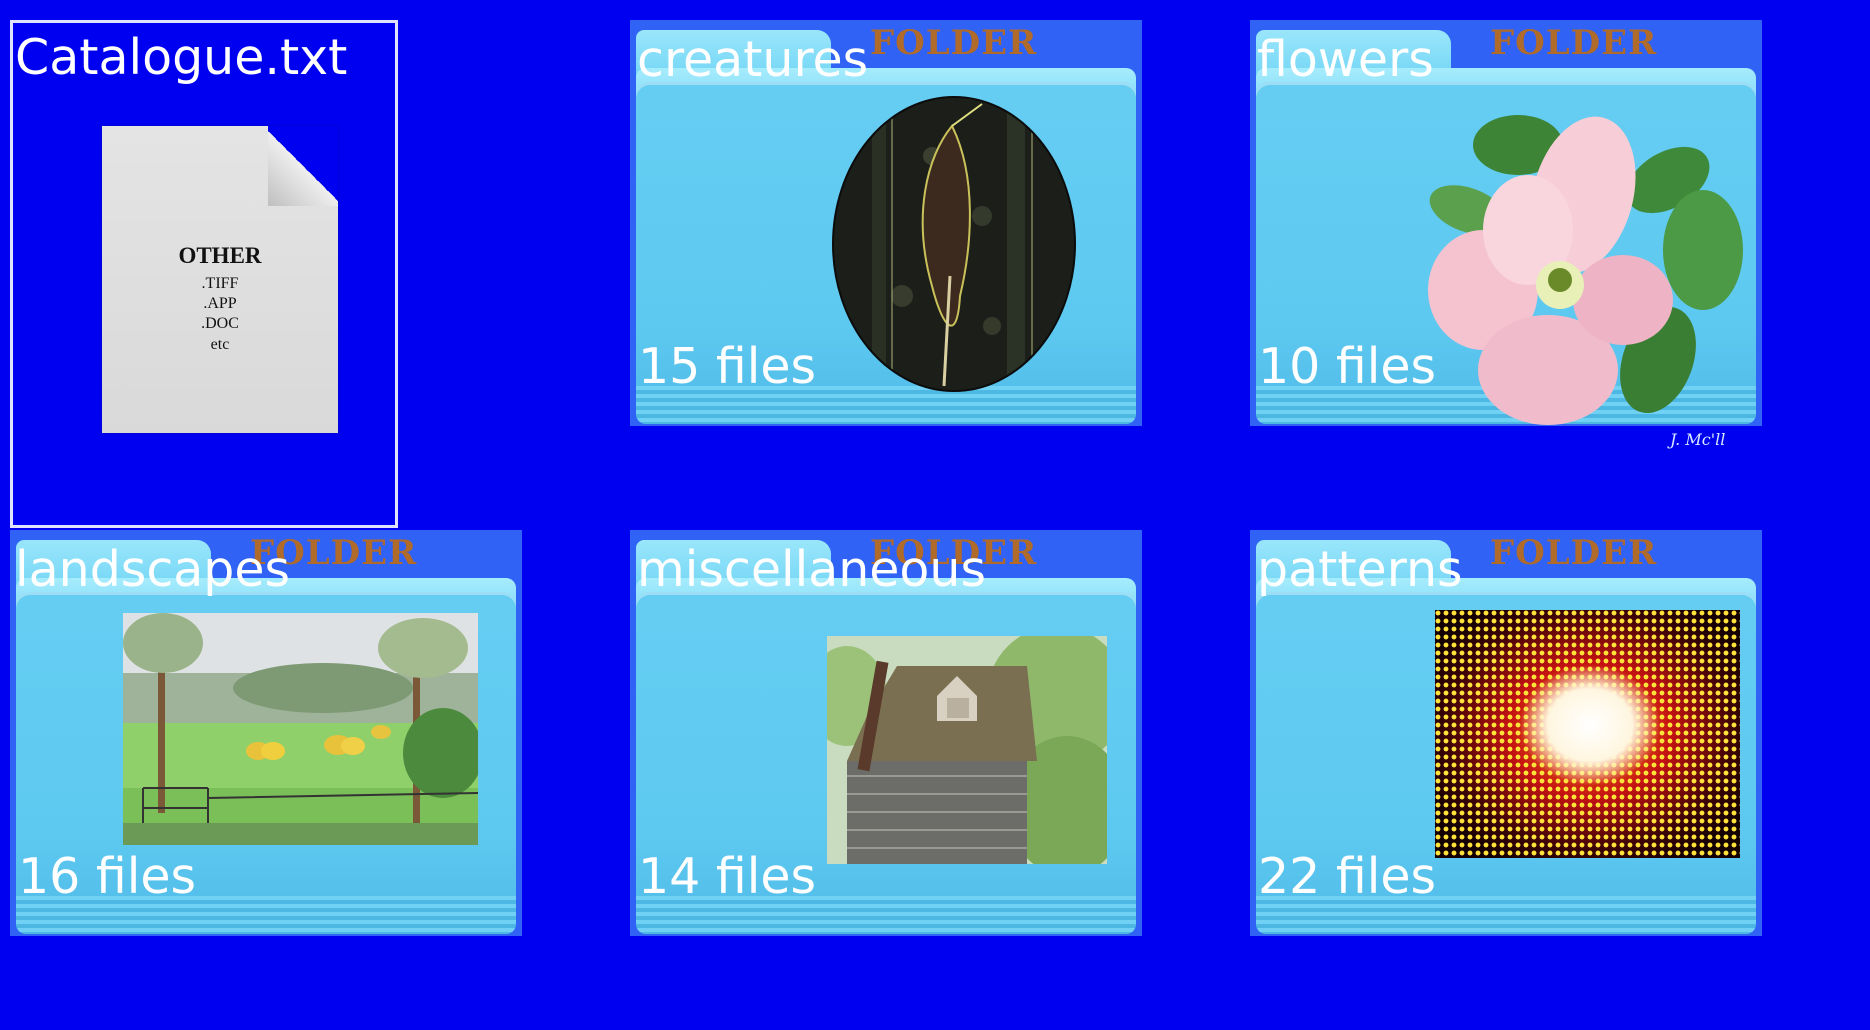  Describe the element at coordinates (967, 750) in the screenshot. I see `thumbnail-cottage` at that location.